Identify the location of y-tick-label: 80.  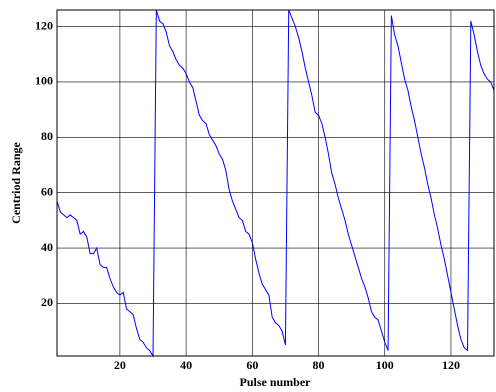
(47, 136).